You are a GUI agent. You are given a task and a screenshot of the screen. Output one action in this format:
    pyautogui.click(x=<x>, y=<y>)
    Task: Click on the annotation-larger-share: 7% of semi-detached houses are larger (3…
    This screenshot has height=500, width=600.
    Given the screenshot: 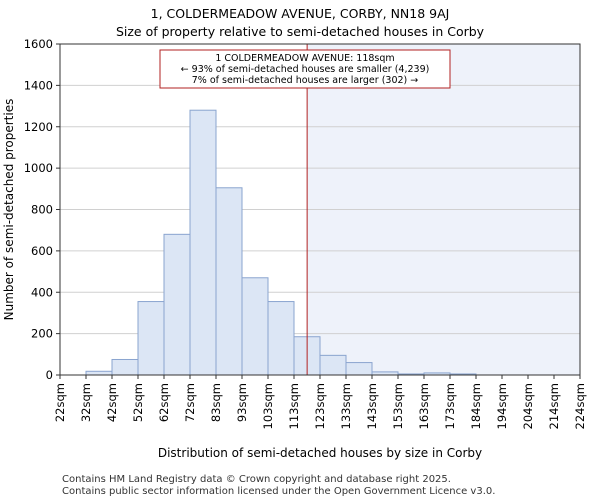 What is the action you would take?
    pyautogui.click(x=305, y=80)
    